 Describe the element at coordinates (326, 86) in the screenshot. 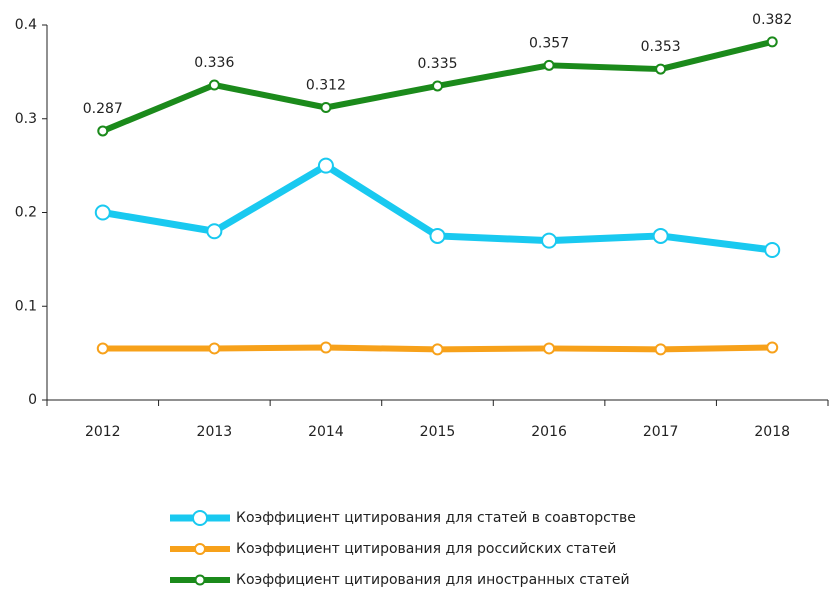

I see `data-label: 0.312` at that location.